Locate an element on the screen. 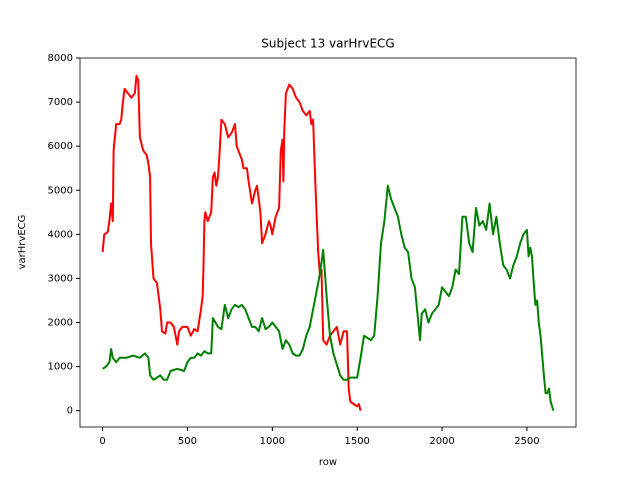  x-tick-label: 2000 is located at coordinates (441, 441).